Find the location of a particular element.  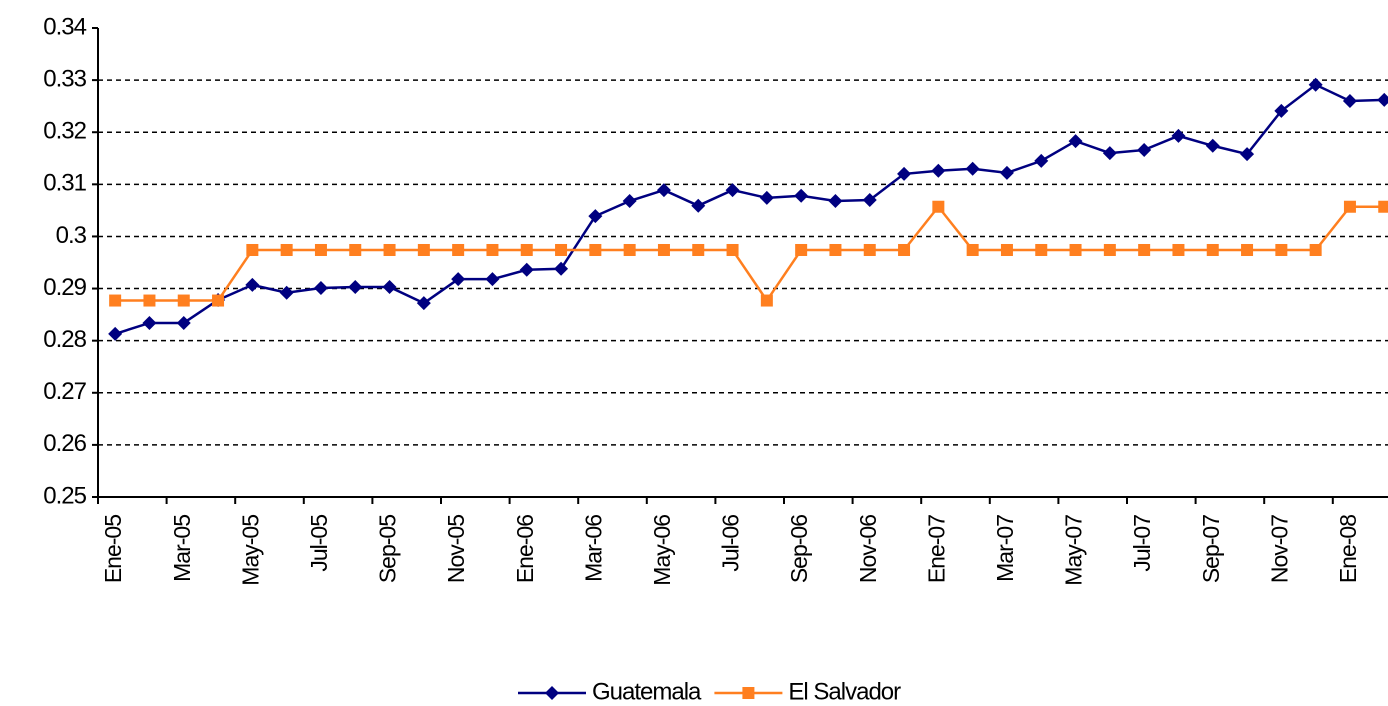

x-tick-label: Sep-06 is located at coordinates (799, 549).